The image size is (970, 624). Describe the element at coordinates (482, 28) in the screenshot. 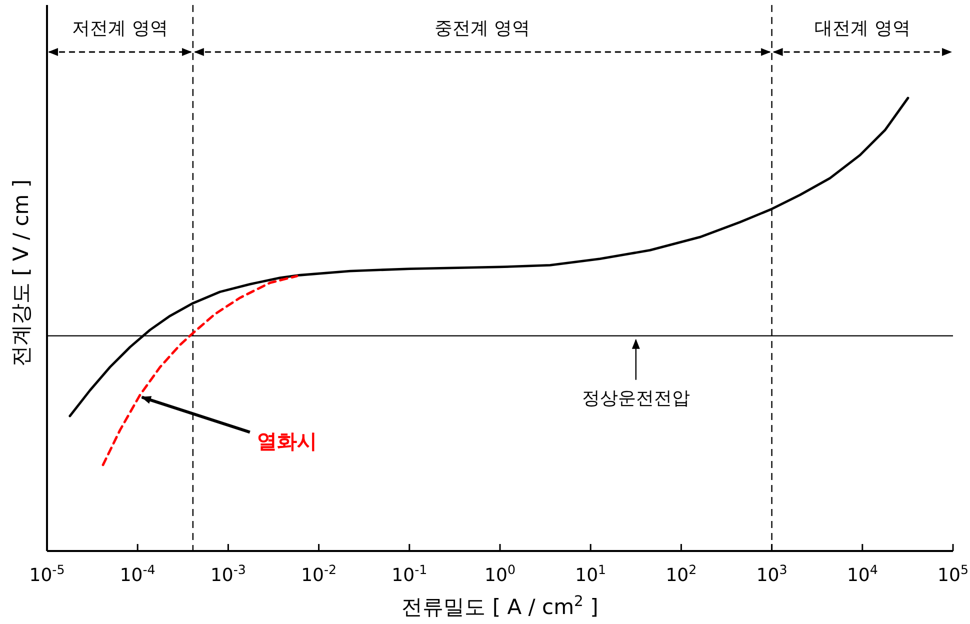

I see `text: 중전계 영역` at that location.